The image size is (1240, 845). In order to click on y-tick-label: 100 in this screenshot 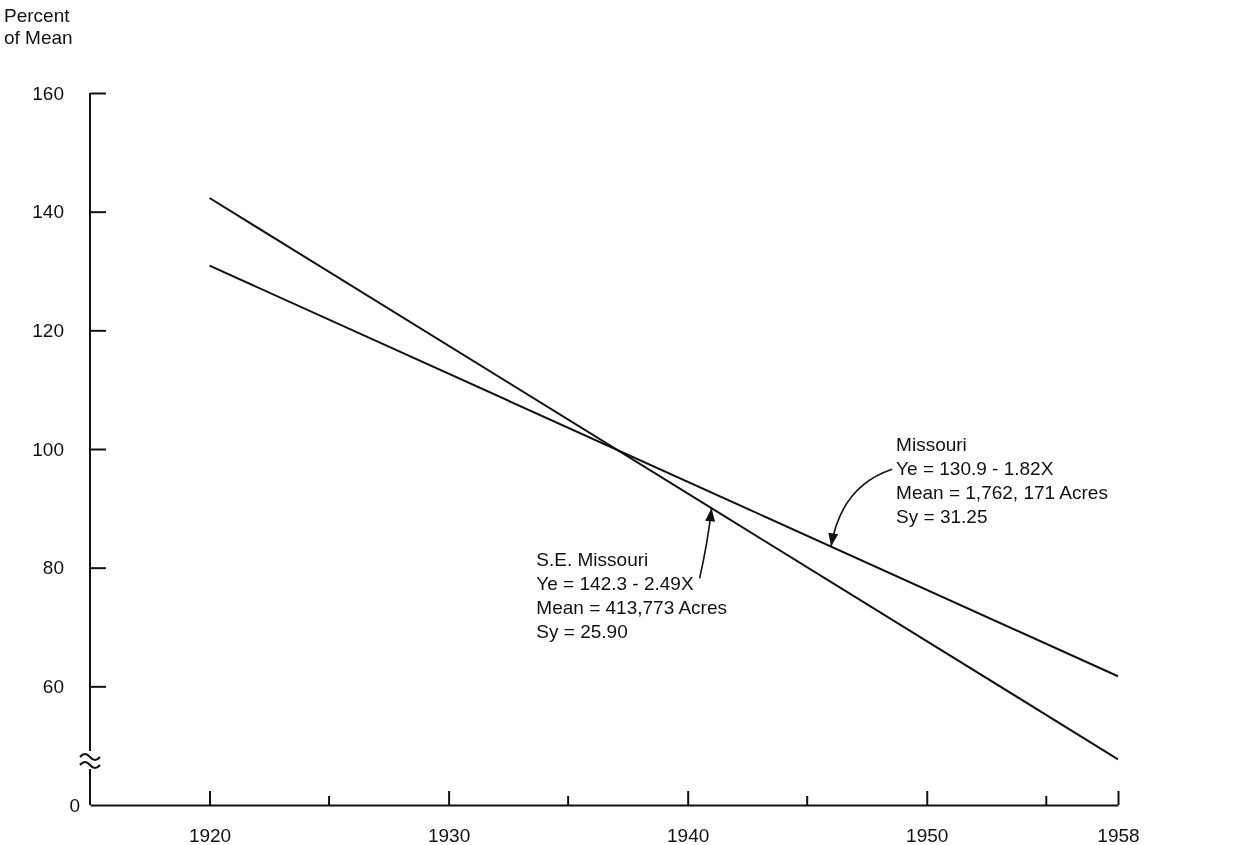, I will do `click(48, 449)`.